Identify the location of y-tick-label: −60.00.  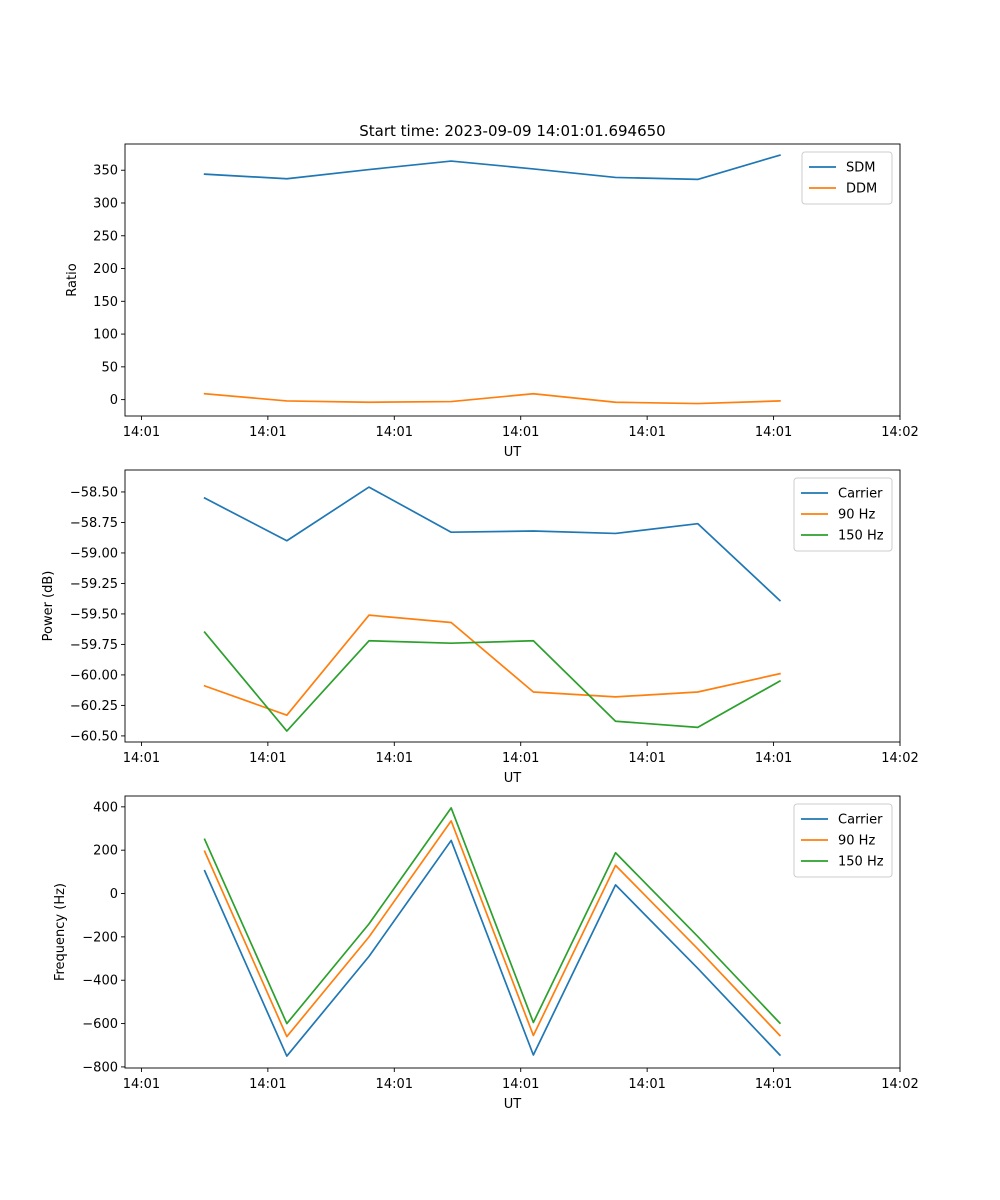
(94, 675).